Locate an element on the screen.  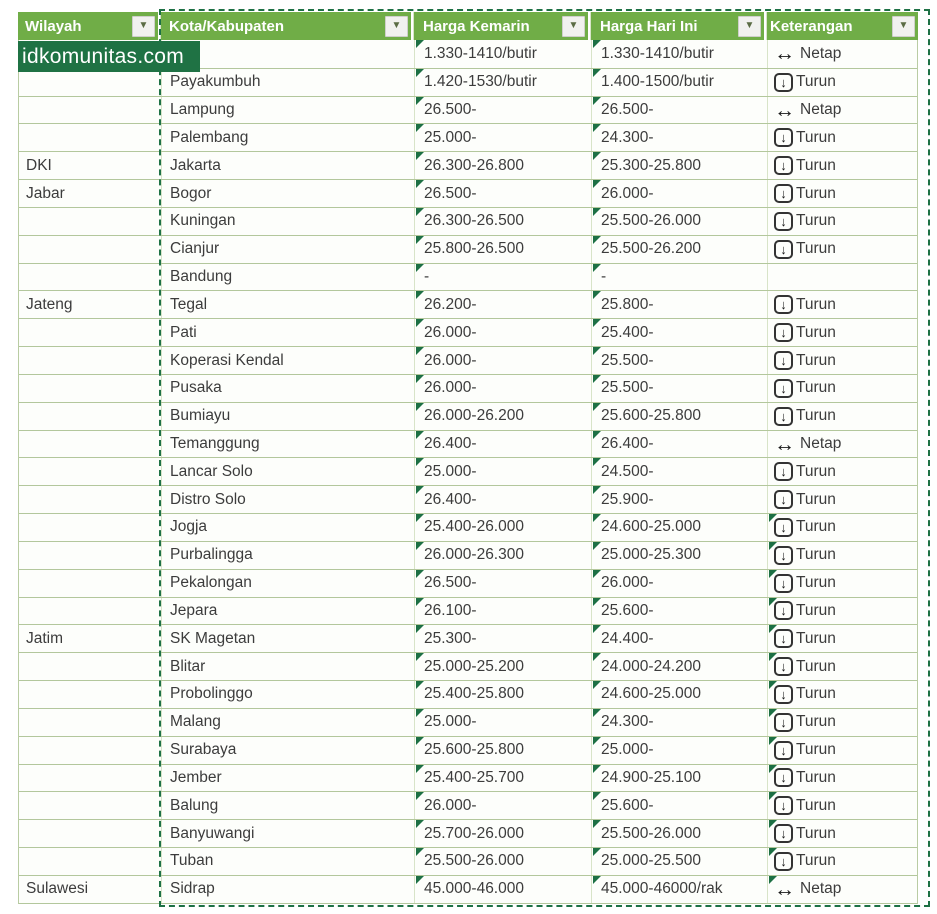
cell-kota: Sidrap is located at coordinates (287, 889).